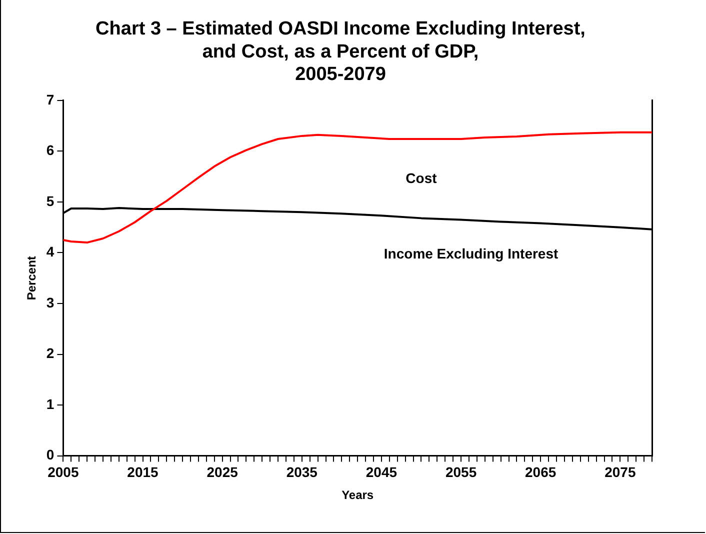 Image resolution: width=706 pixels, height=534 pixels. I want to click on chart-title: Chart 3 – Estimated OASDI Income Excluding Interest, and Cost, as a Percent of GDP, 2005-2079, so click(341, 52).